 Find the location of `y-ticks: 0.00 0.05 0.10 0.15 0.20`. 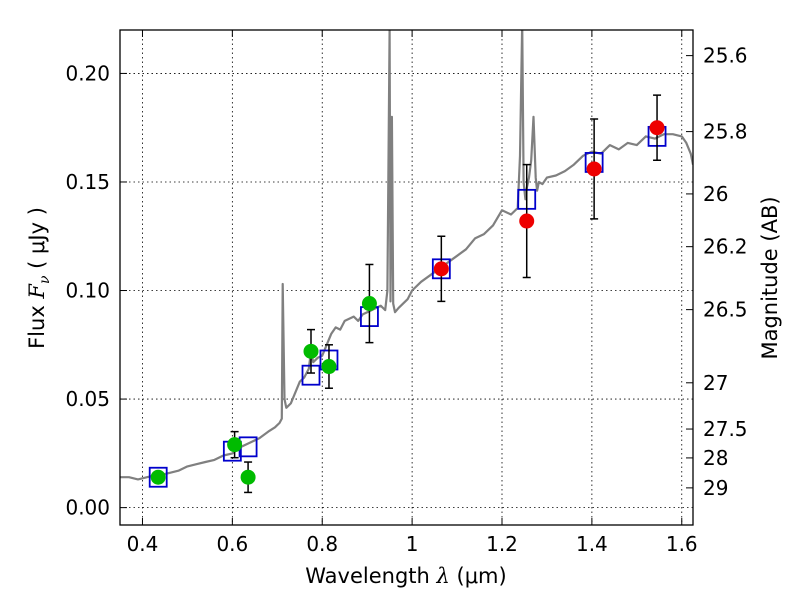

y-ticks: 0.00 0.05 0.10 0.15 0.20 is located at coordinates (96, 290).